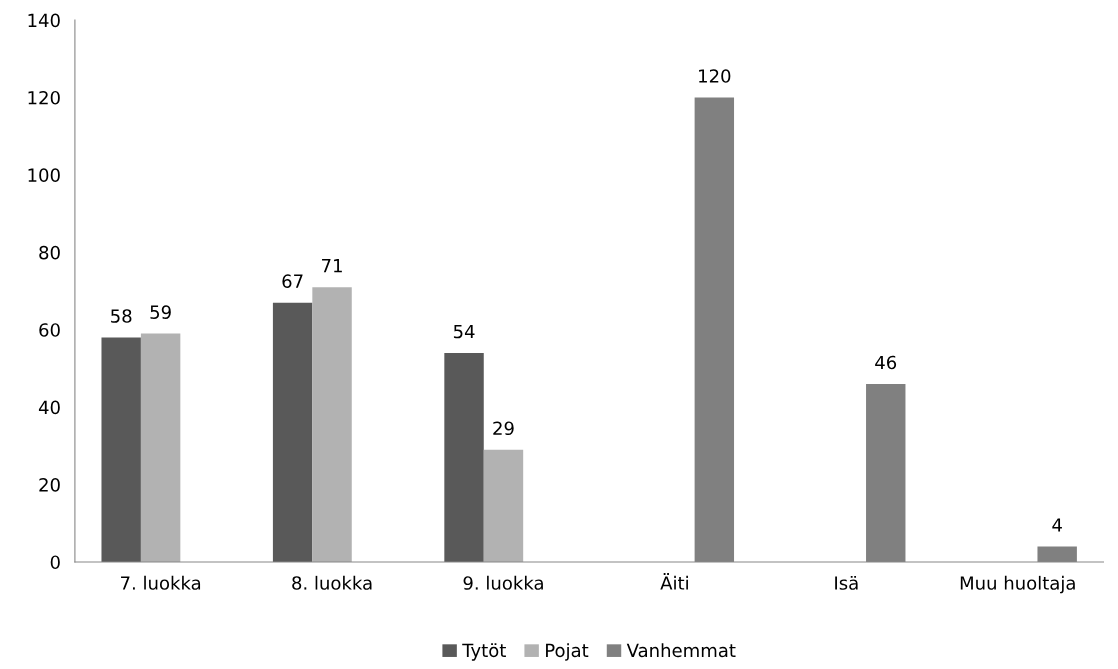  What do you see at coordinates (161, 582) in the screenshot?
I see `x-tick-label: 7. luokka` at bounding box center [161, 582].